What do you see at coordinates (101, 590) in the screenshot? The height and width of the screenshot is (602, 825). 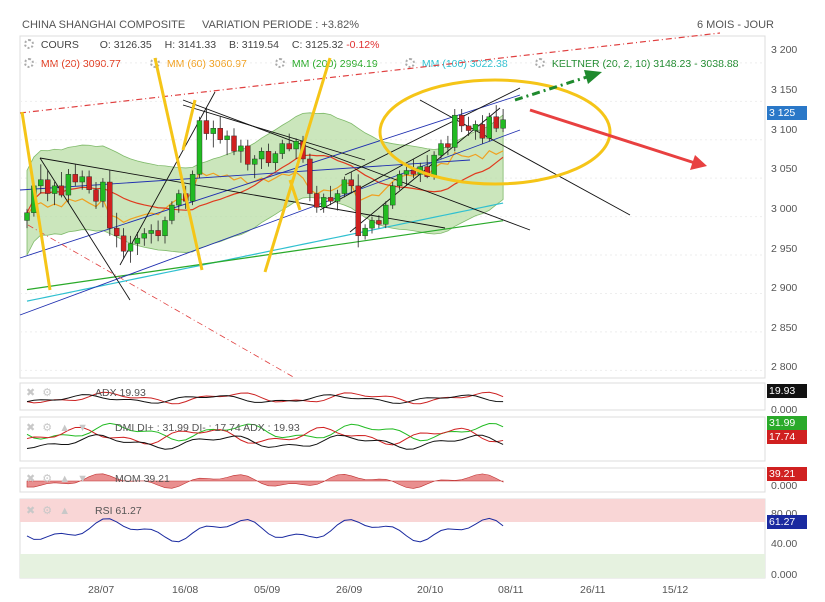 I see `x-tick: 28/07` at bounding box center [101, 590].